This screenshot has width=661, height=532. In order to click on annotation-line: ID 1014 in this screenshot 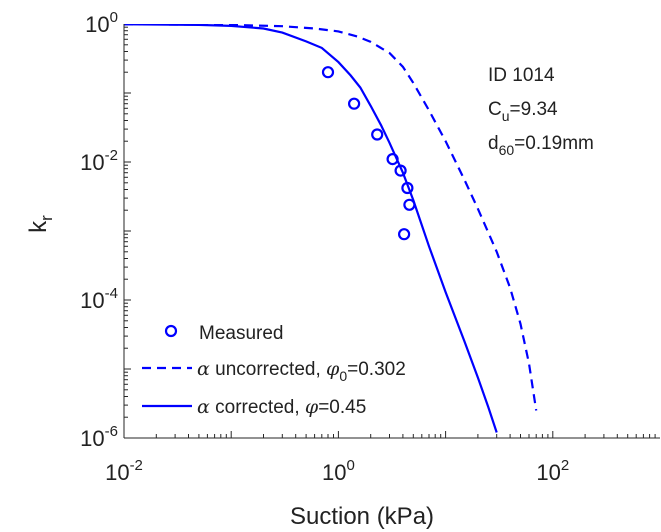, I will do `click(521, 75)`.